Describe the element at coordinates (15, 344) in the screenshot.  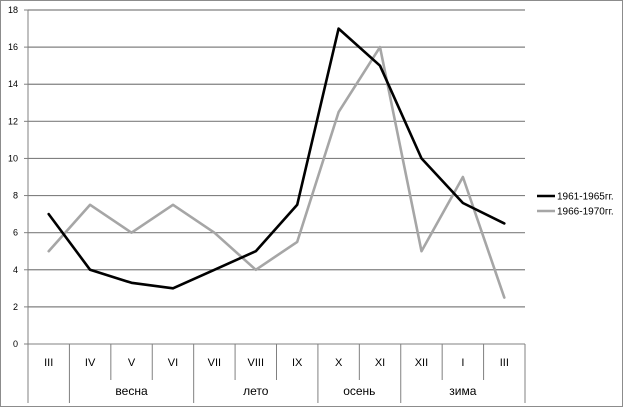
I see `y-tick-label: 0` at that location.